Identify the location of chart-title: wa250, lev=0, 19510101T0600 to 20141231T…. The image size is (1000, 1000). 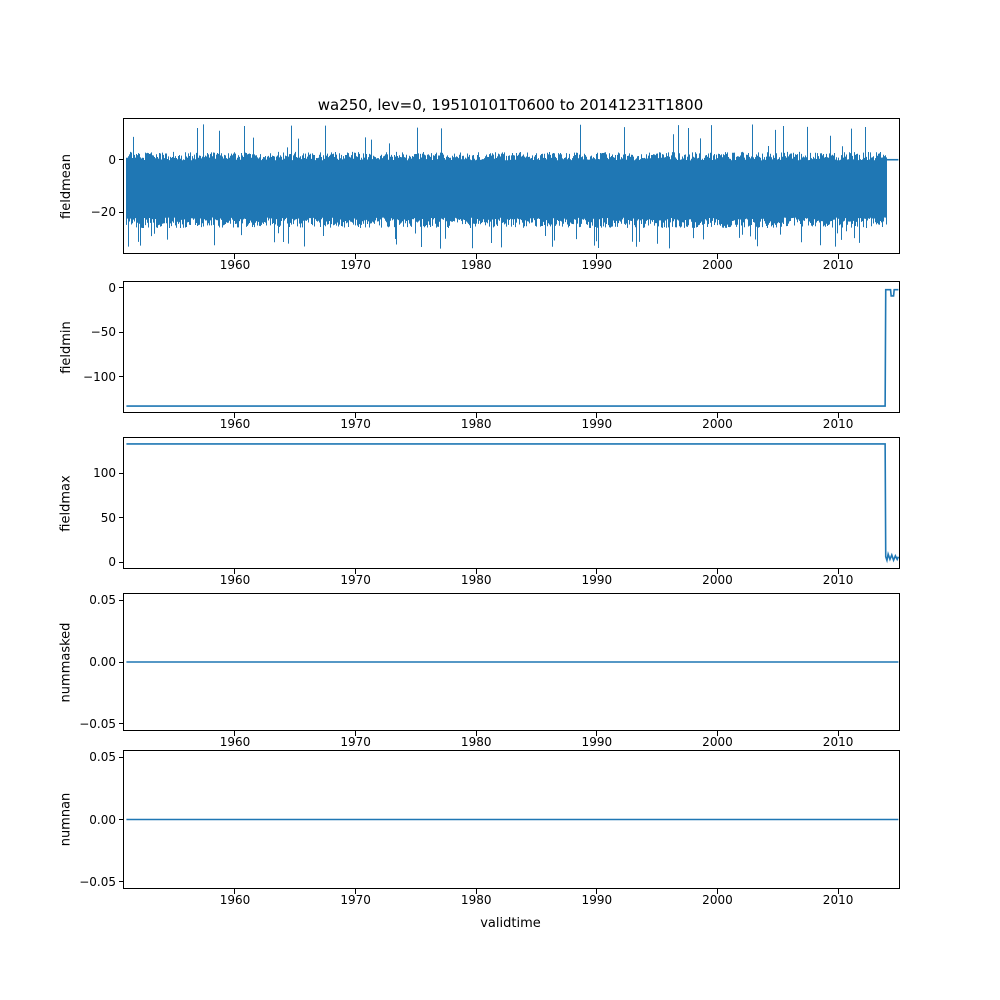
(510, 105).